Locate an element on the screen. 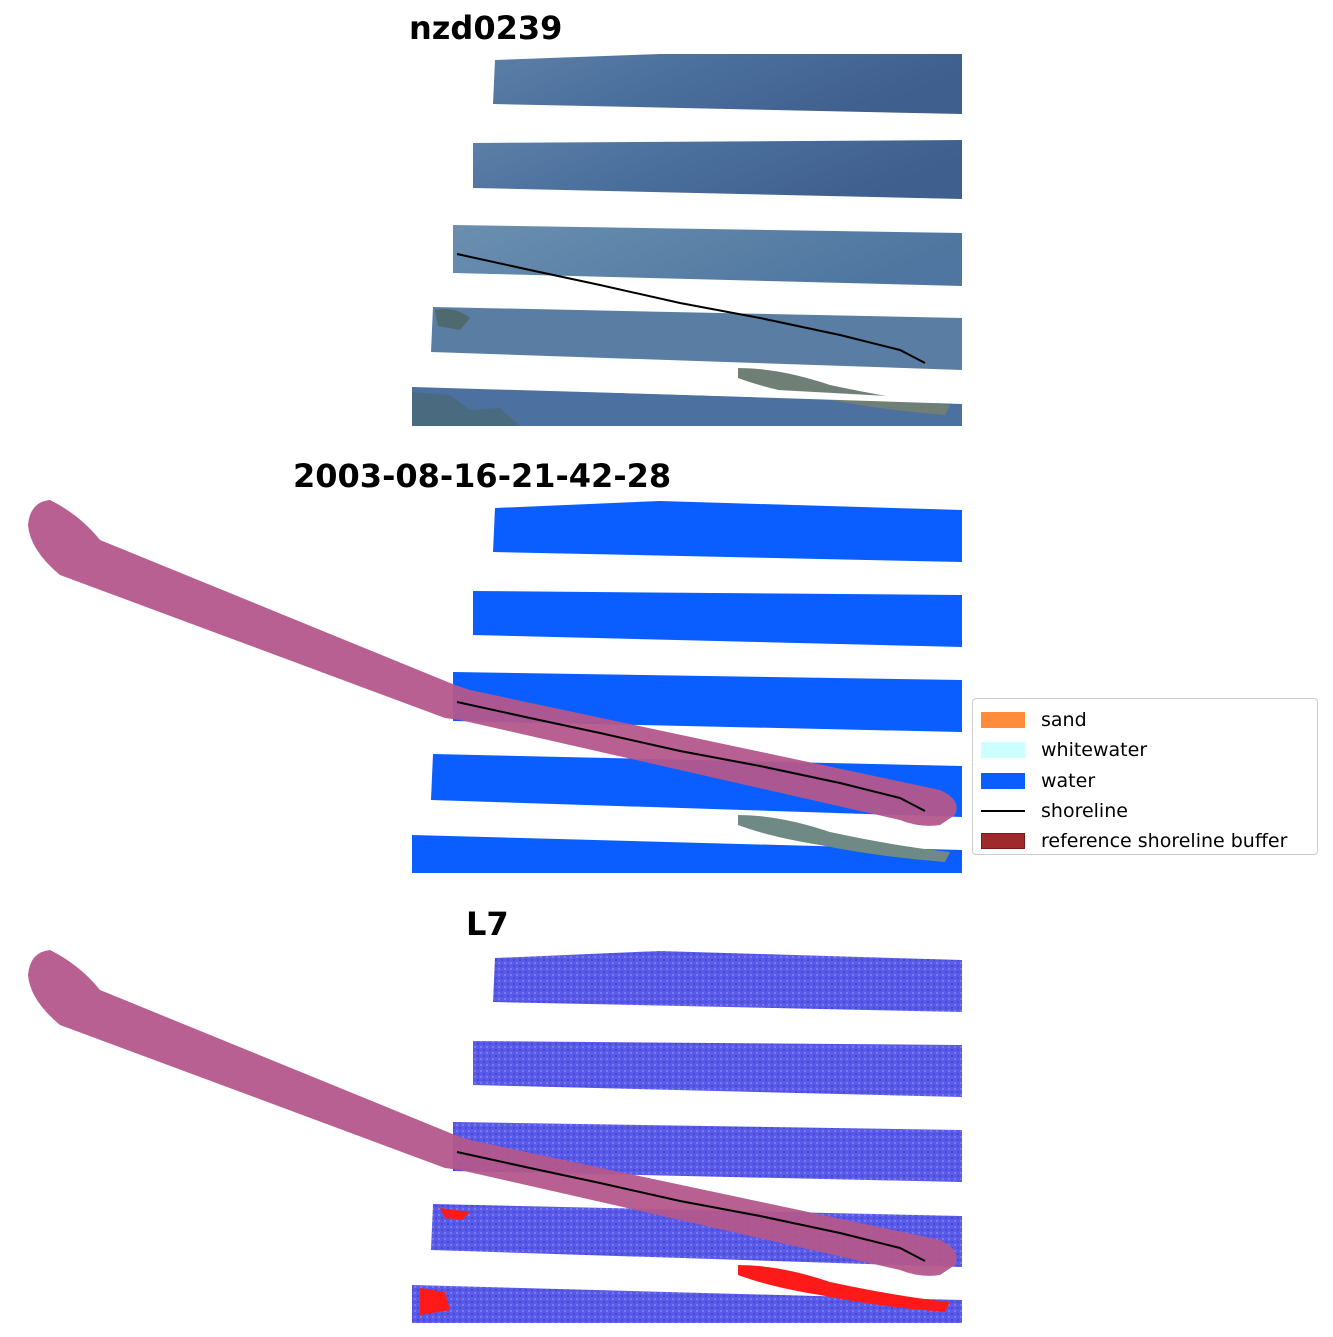  index-land-spit is located at coordinates (844, 1288).